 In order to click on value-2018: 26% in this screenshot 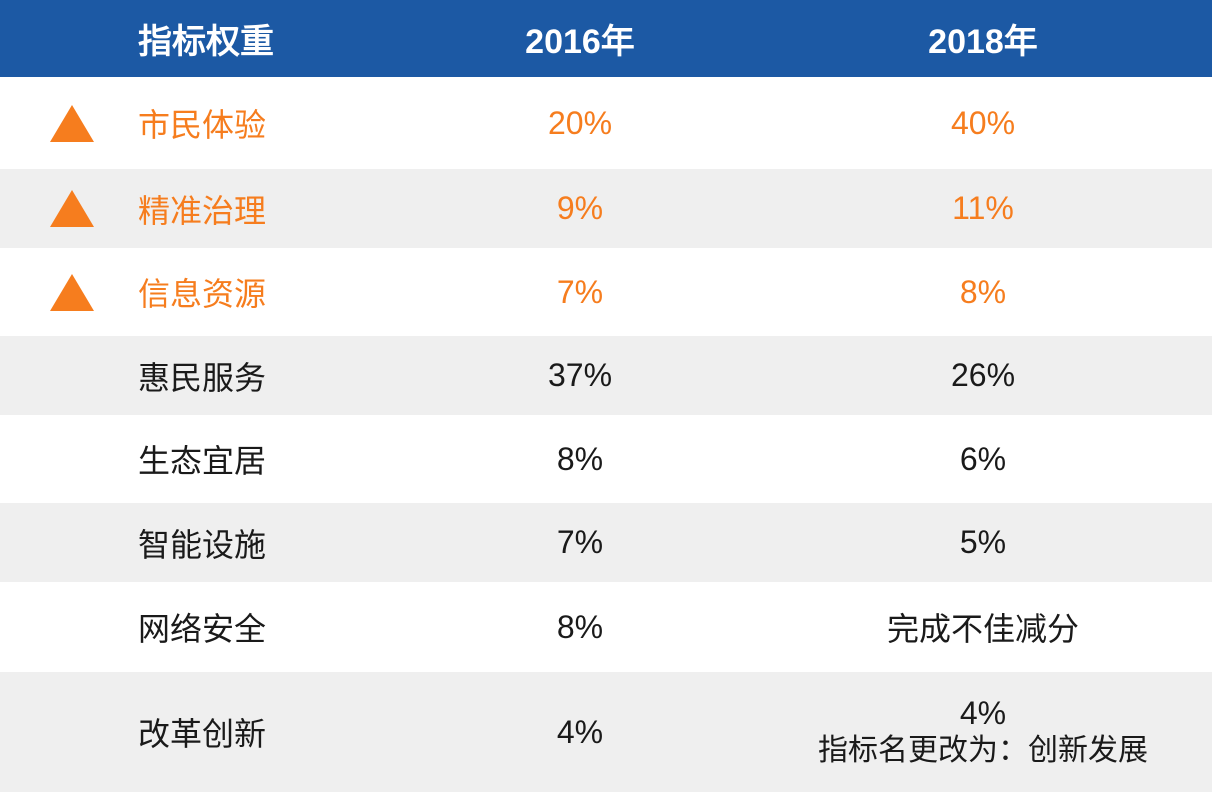, I will do `click(983, 375)`.